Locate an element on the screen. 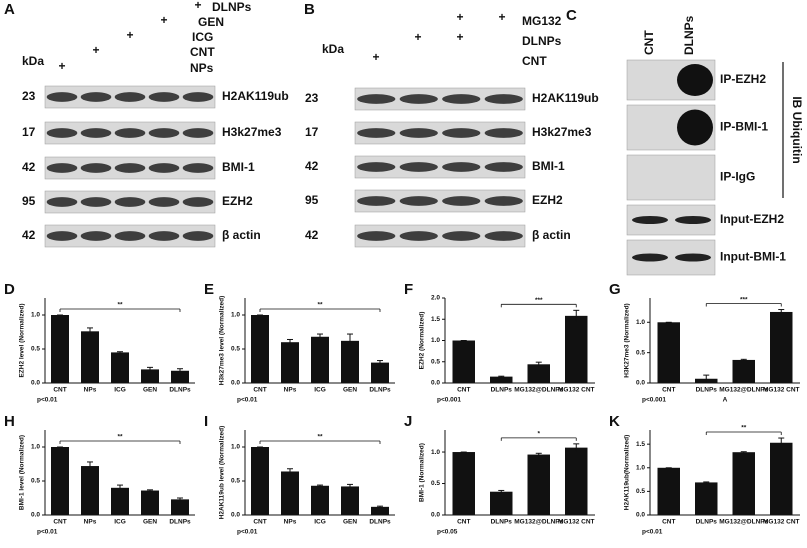 The height and width of the screenshot is (548, 807). treatment-label: DLNPs is located at coordinates (232, 7).